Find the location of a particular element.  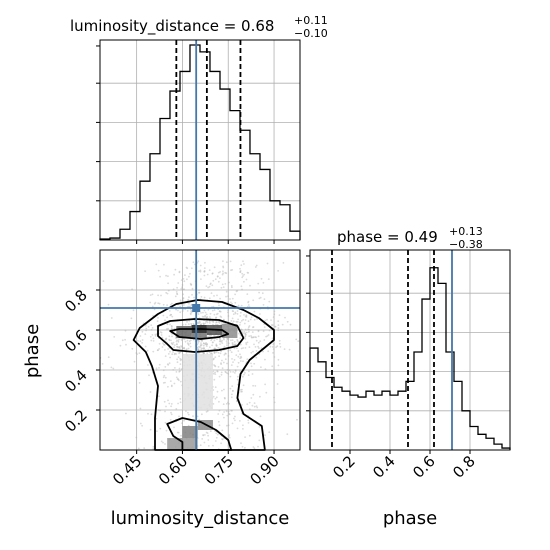

phase-xtick-label-3: 0.8 is located at coordinates (464, 467).